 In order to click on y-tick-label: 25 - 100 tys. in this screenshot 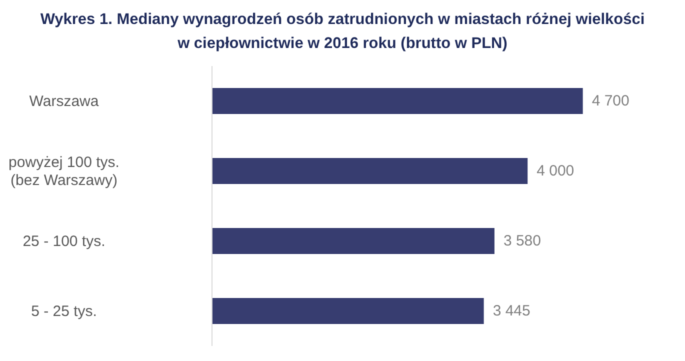, I will do `click(64, 241)`.